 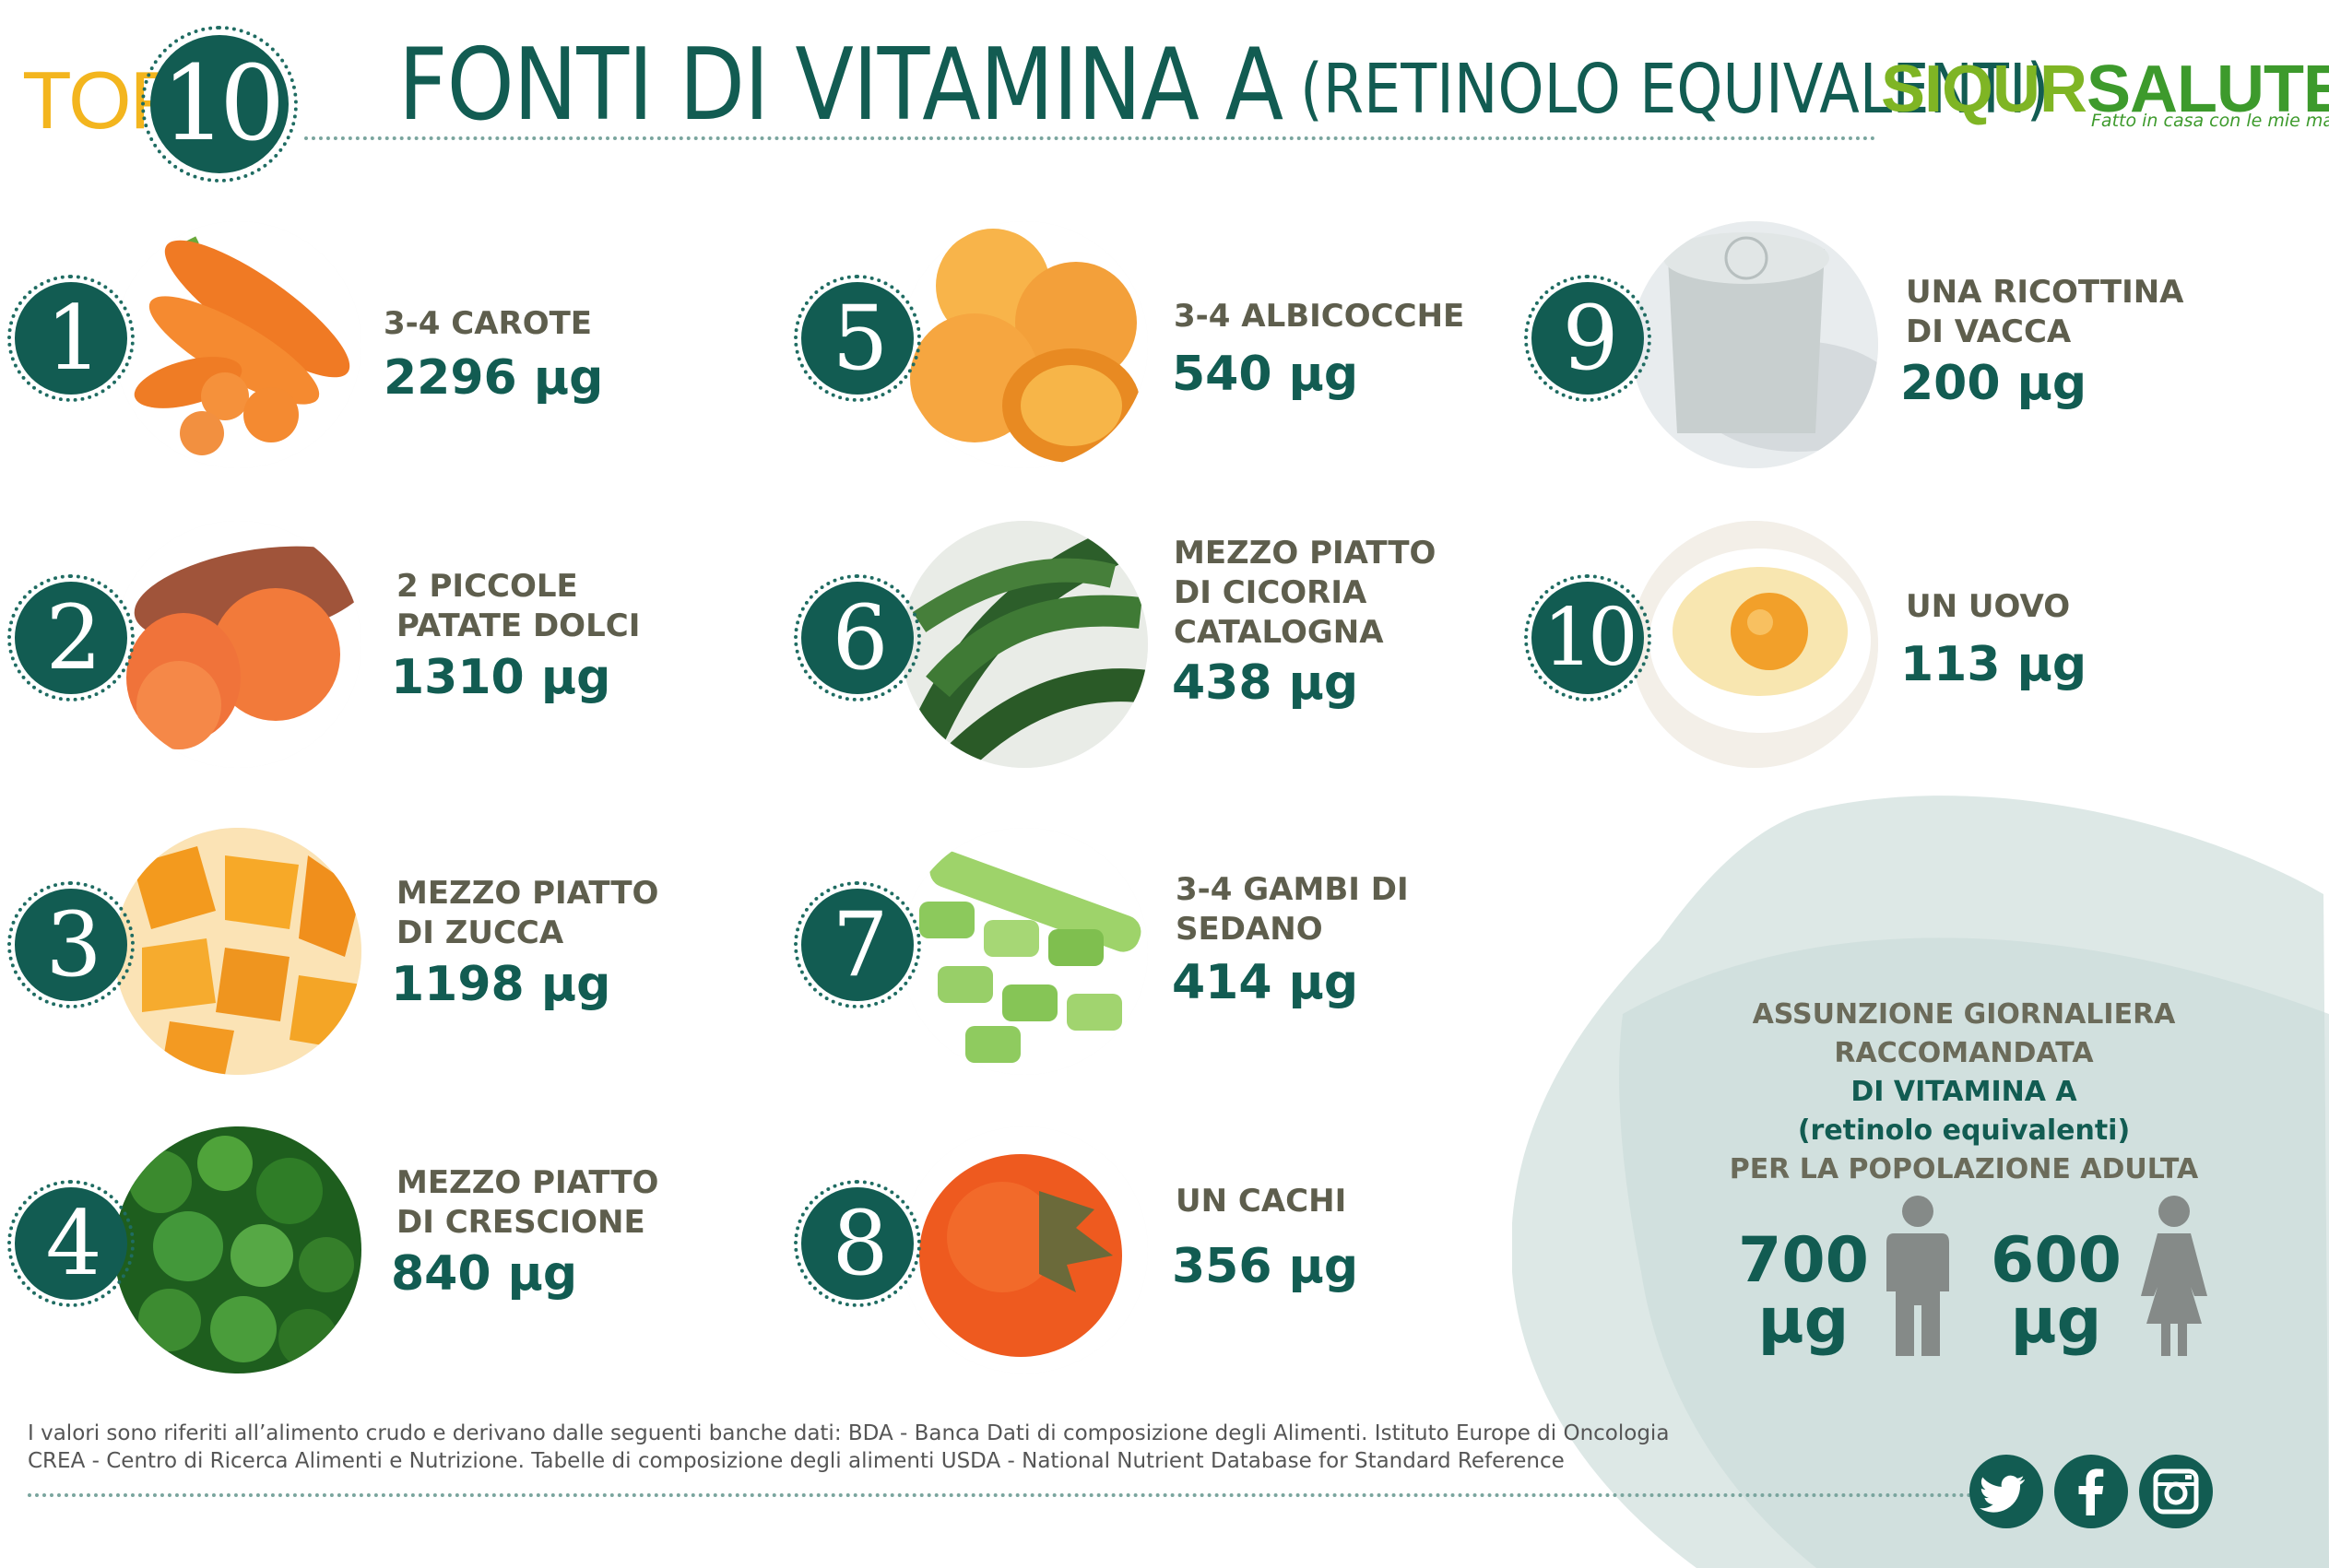 What do you see at coordinates (1803, 1260) in the screenshot?
I see `men-value: 700` at bounding box center [1803, 1260].